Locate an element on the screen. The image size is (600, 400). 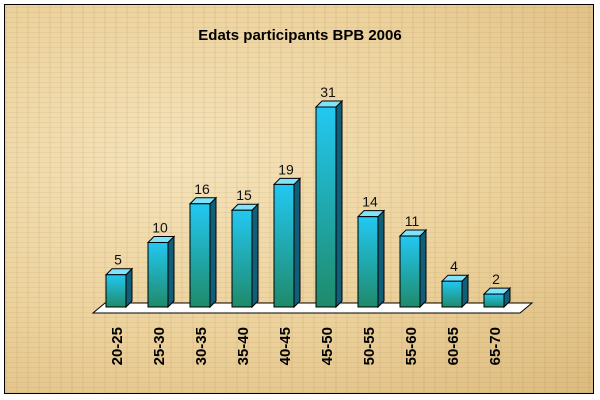
data-label-35-40: 15 is located at coordinates (244, 195).